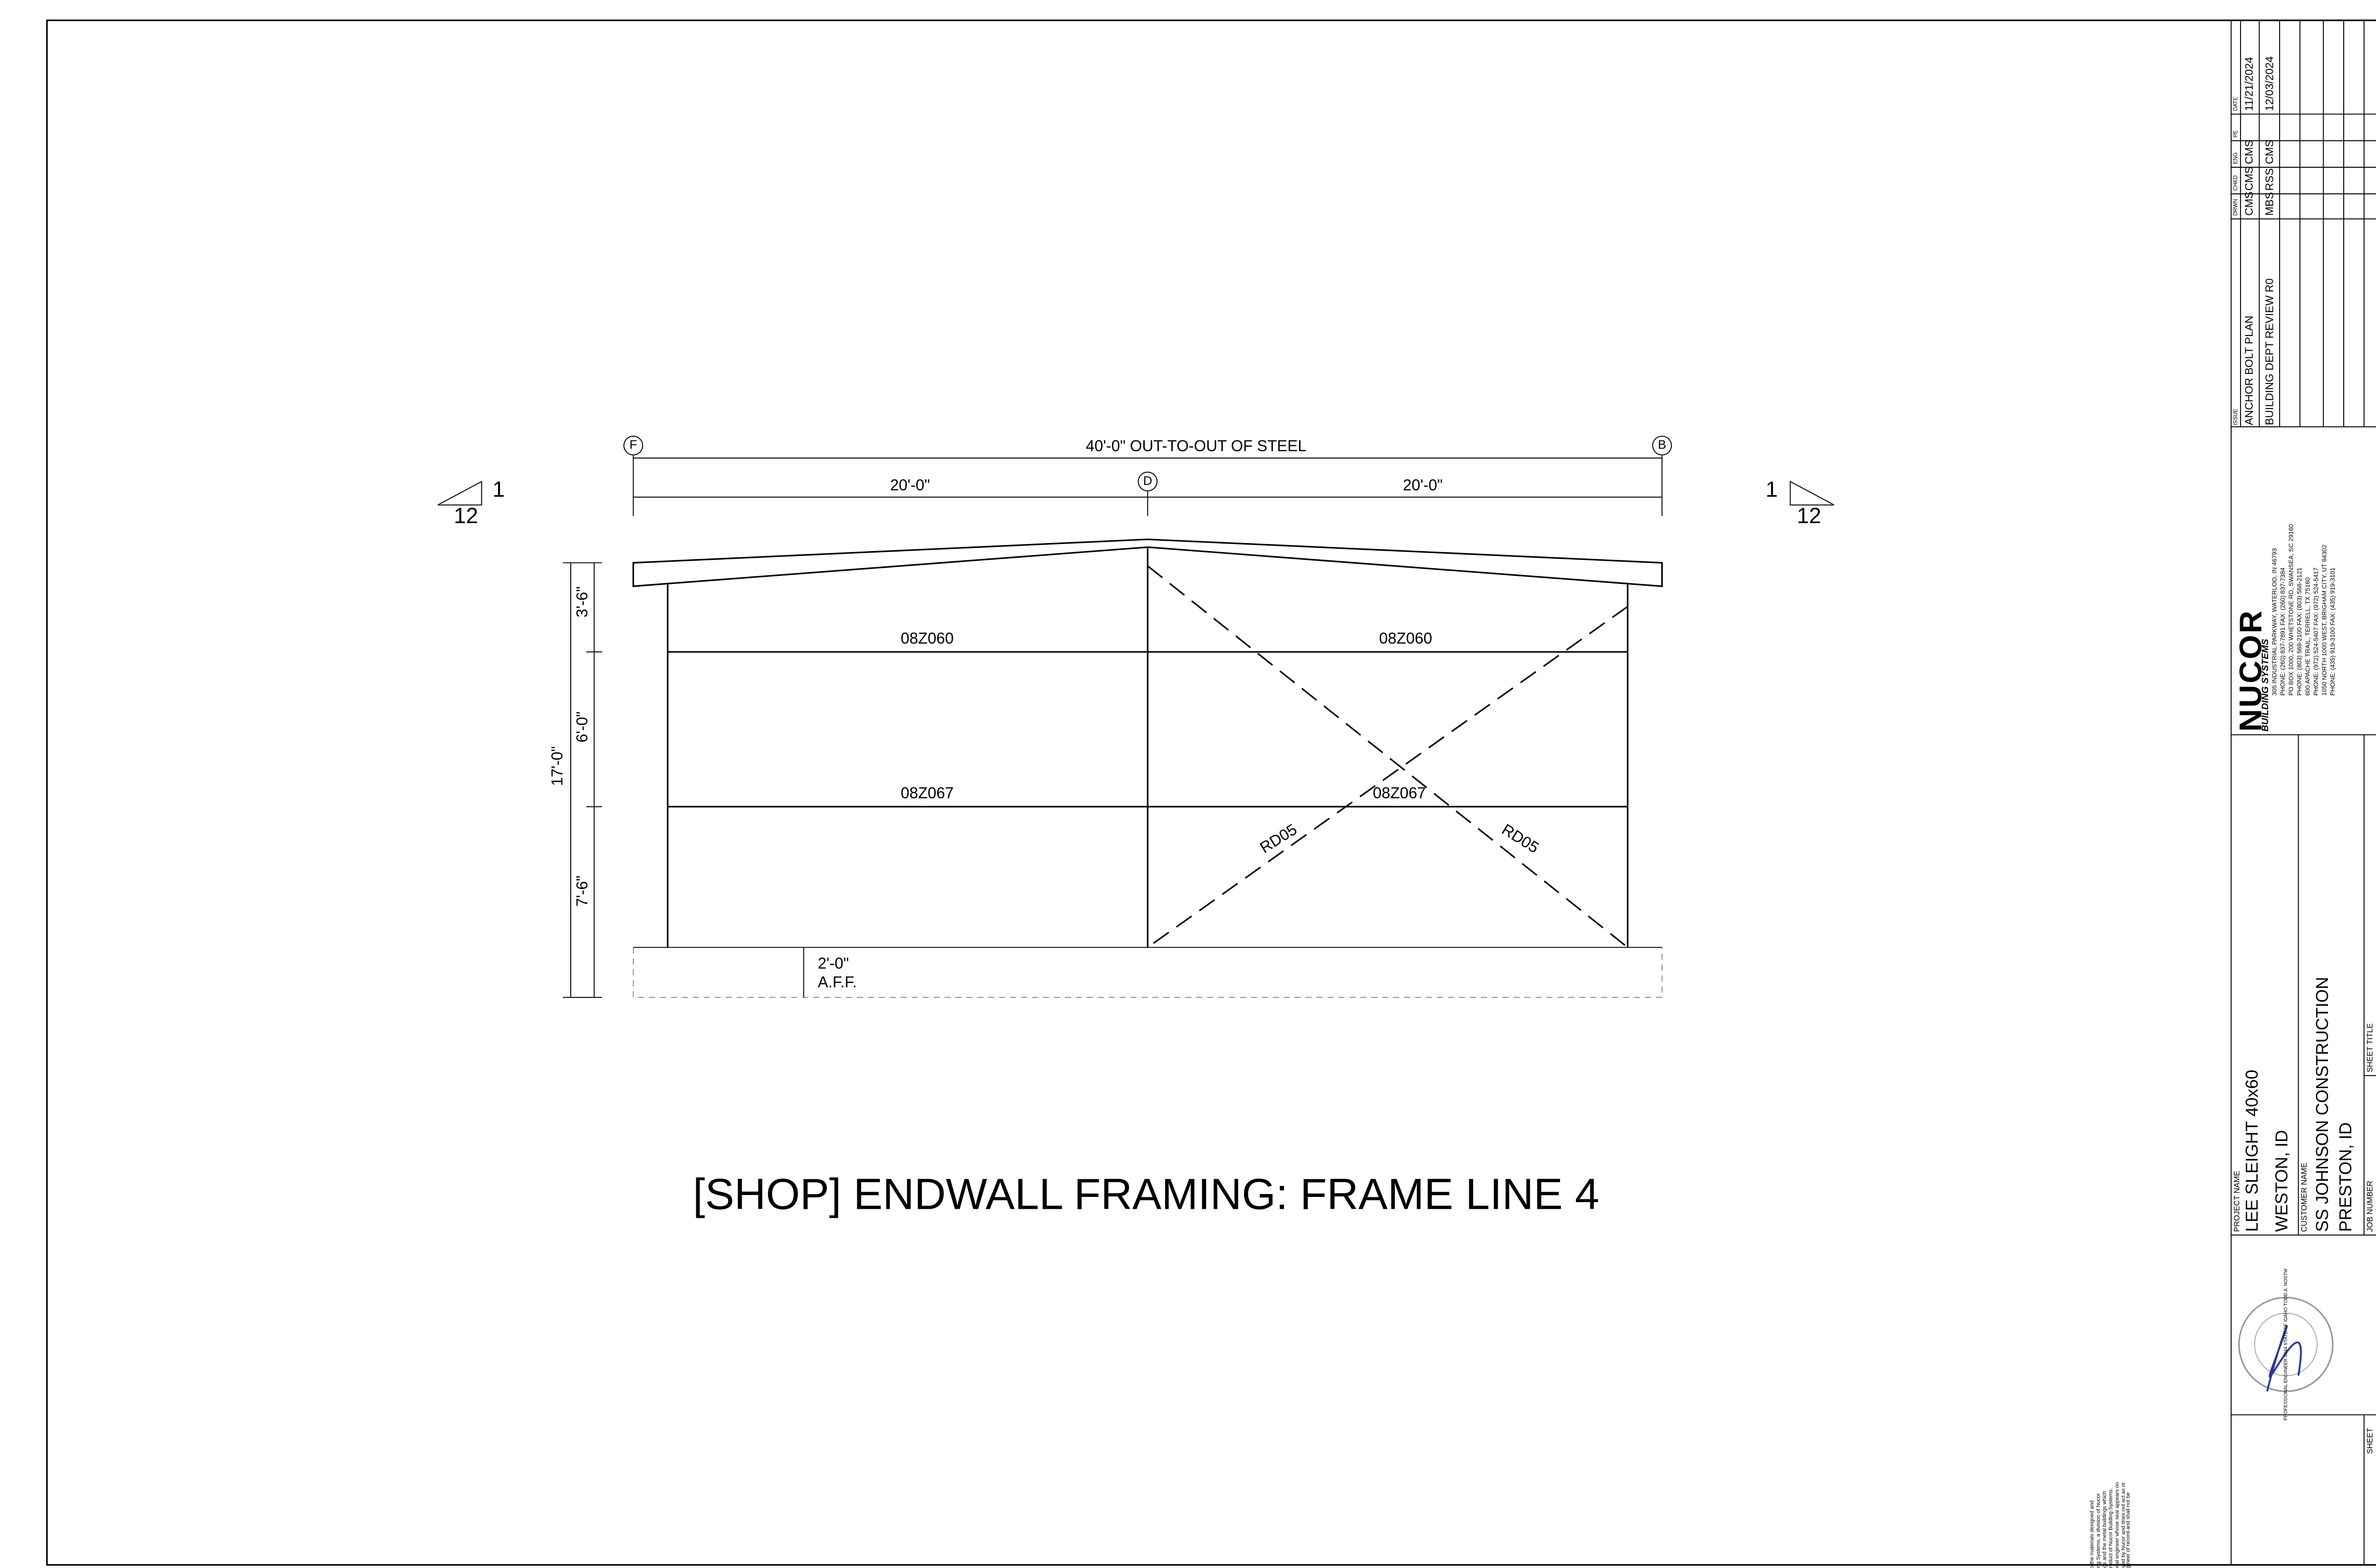 The width and height of the screenshot is (2376, 1568). Describe the element at coordinates (2269, 204) in the screenshot. I see `revision-cell: MBS` at that location.